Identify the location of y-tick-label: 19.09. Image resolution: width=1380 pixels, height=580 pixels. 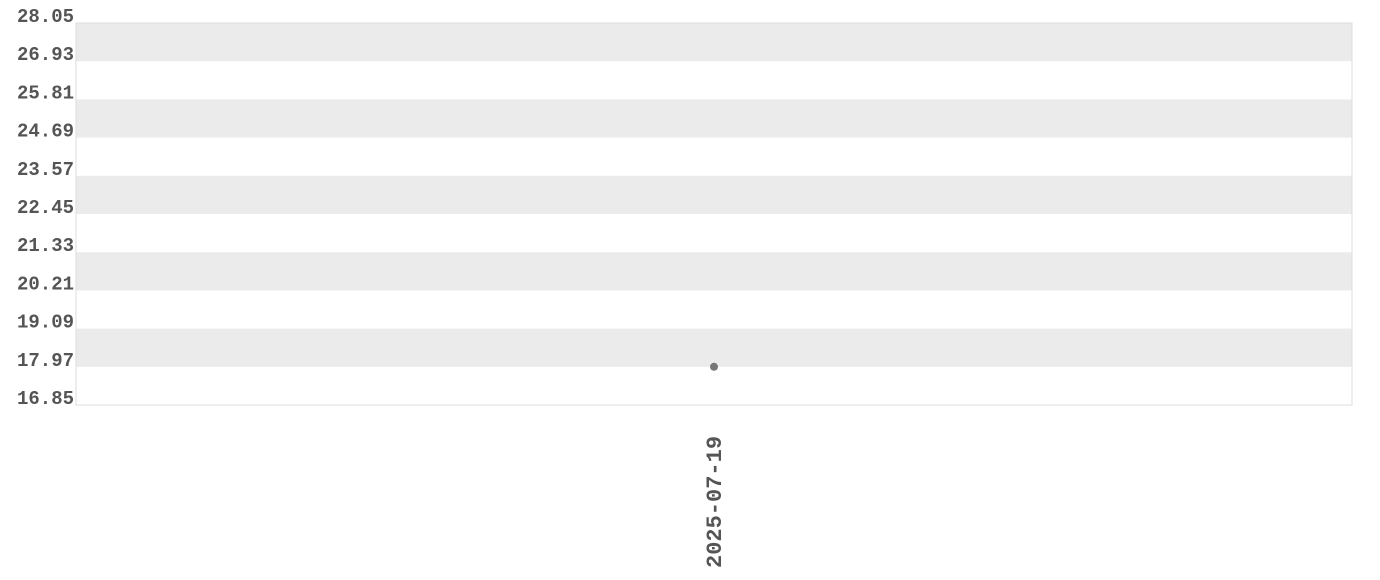
(45, 323).